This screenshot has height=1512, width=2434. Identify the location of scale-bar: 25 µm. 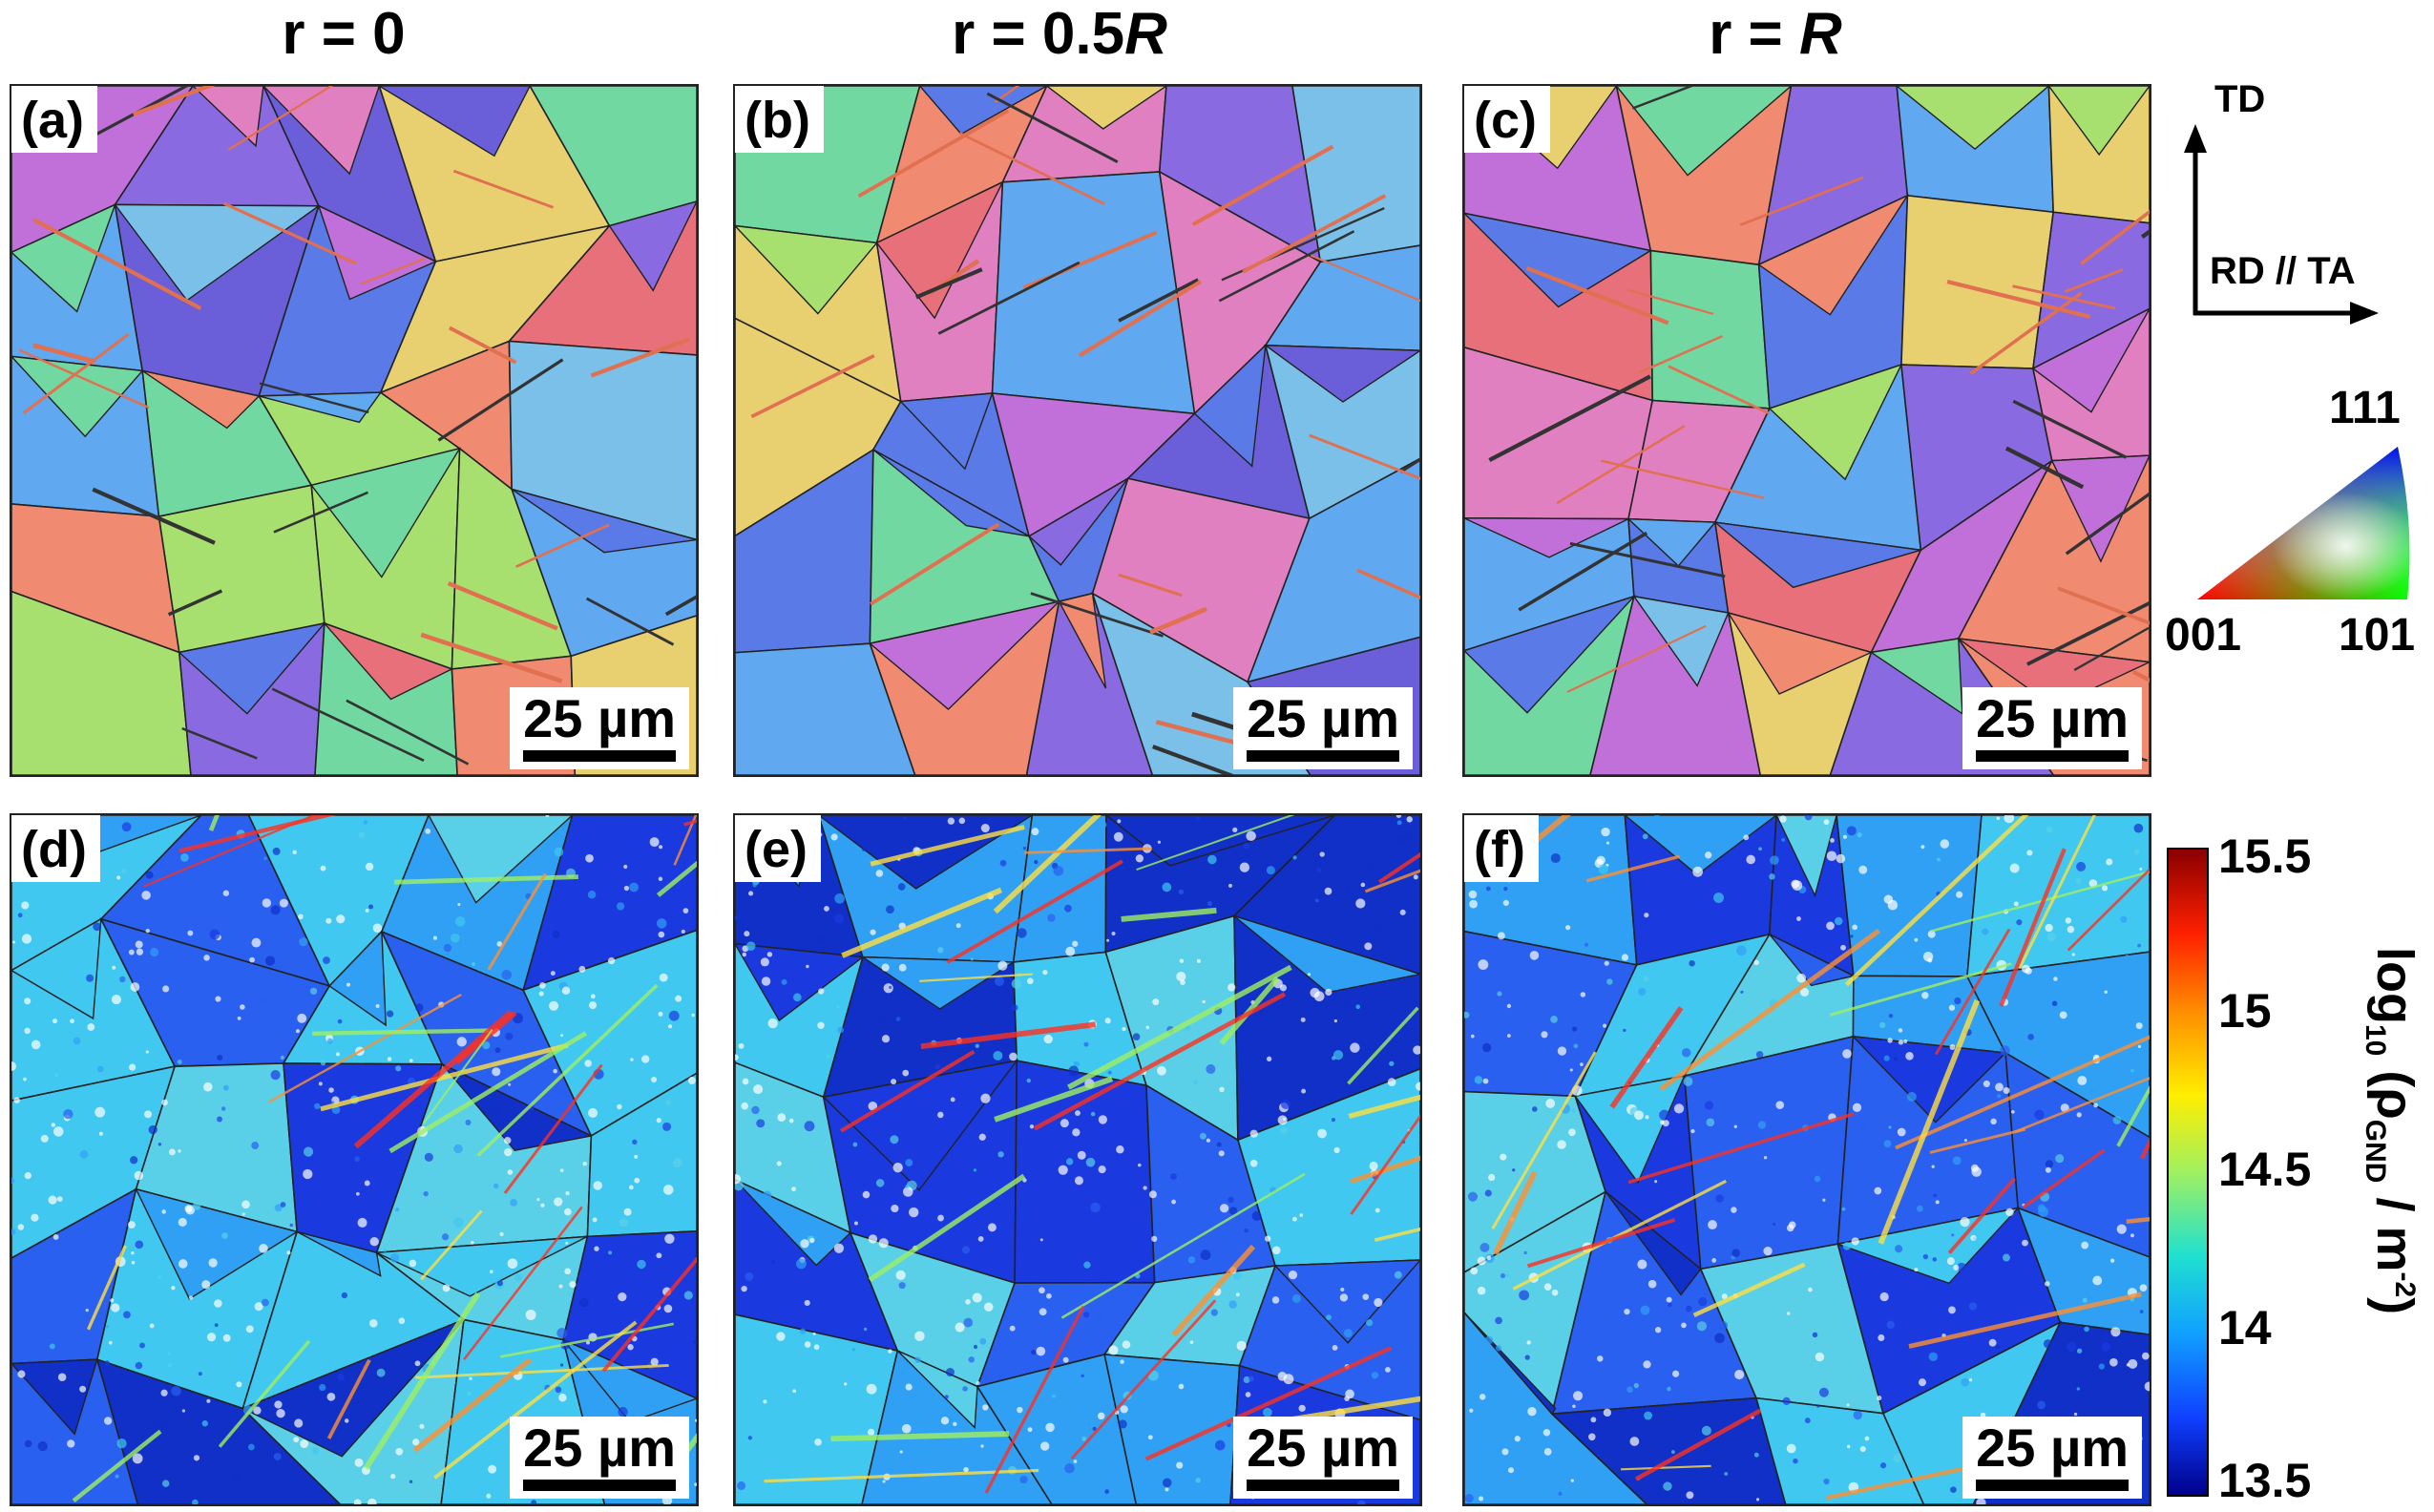
(1323, 728).